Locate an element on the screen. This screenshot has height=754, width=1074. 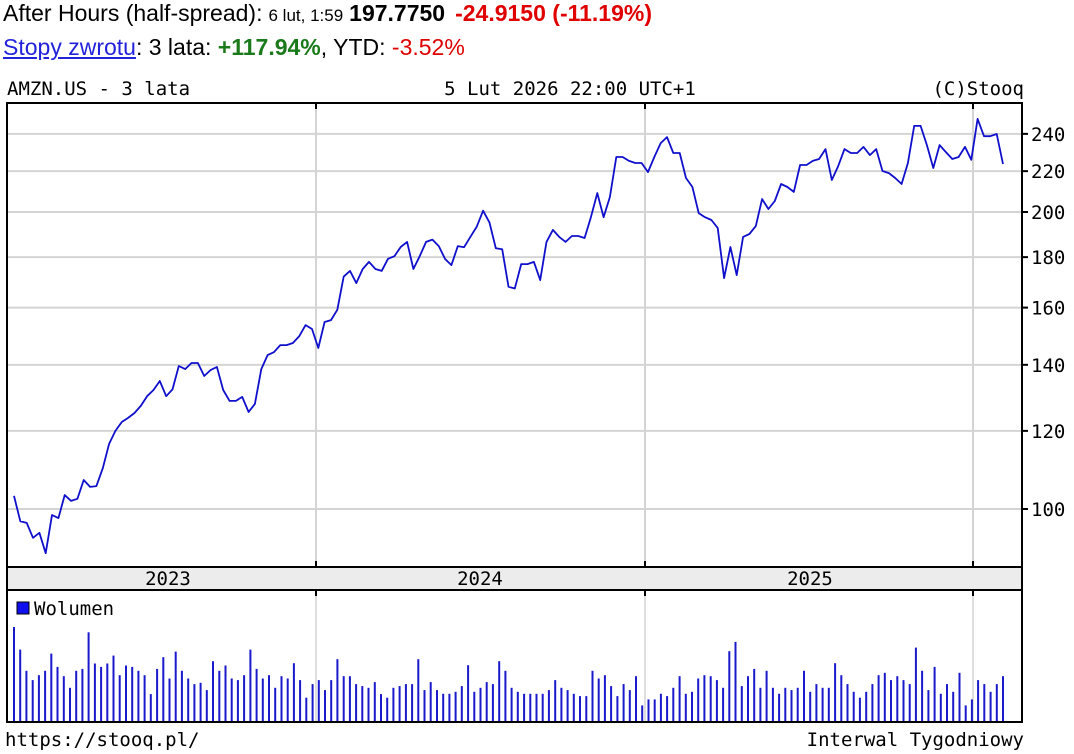
chart-date: 5 Lut 2026 22:00 UTC+1 is located at coordinates (570, 89).